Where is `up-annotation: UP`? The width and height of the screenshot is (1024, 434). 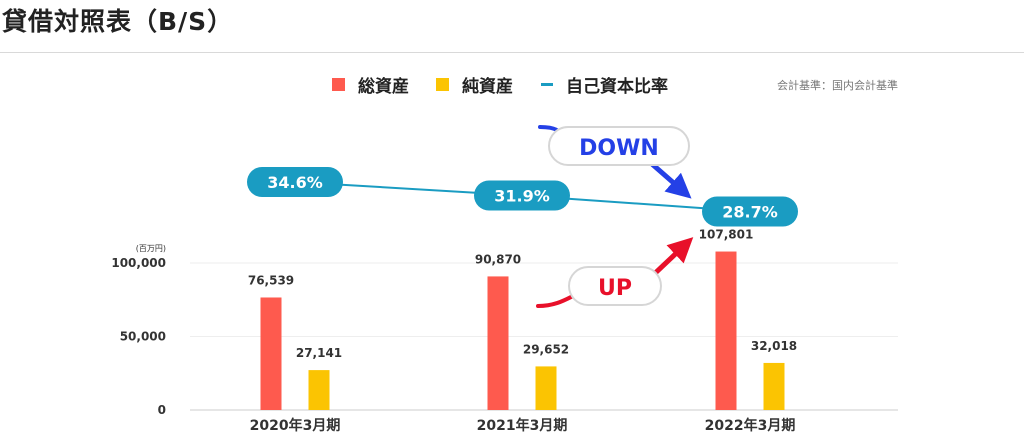
up-annotation: UP is located at coordinates (615, 272).